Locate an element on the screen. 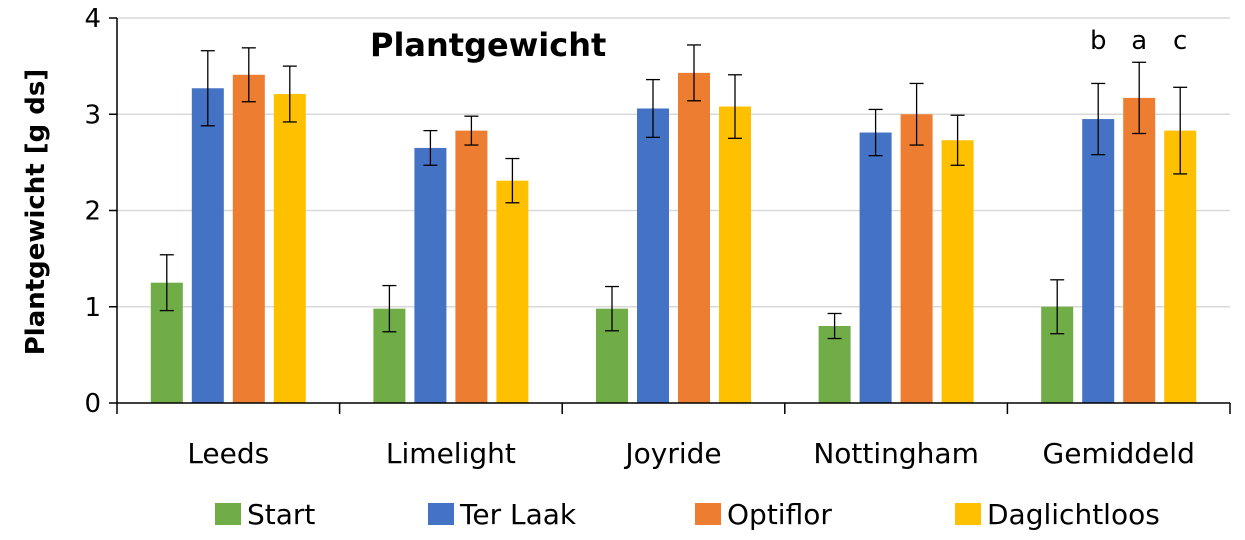 The image size is (1245, 540). x-tick-label: Leeds is located at coordinates (228, 453).